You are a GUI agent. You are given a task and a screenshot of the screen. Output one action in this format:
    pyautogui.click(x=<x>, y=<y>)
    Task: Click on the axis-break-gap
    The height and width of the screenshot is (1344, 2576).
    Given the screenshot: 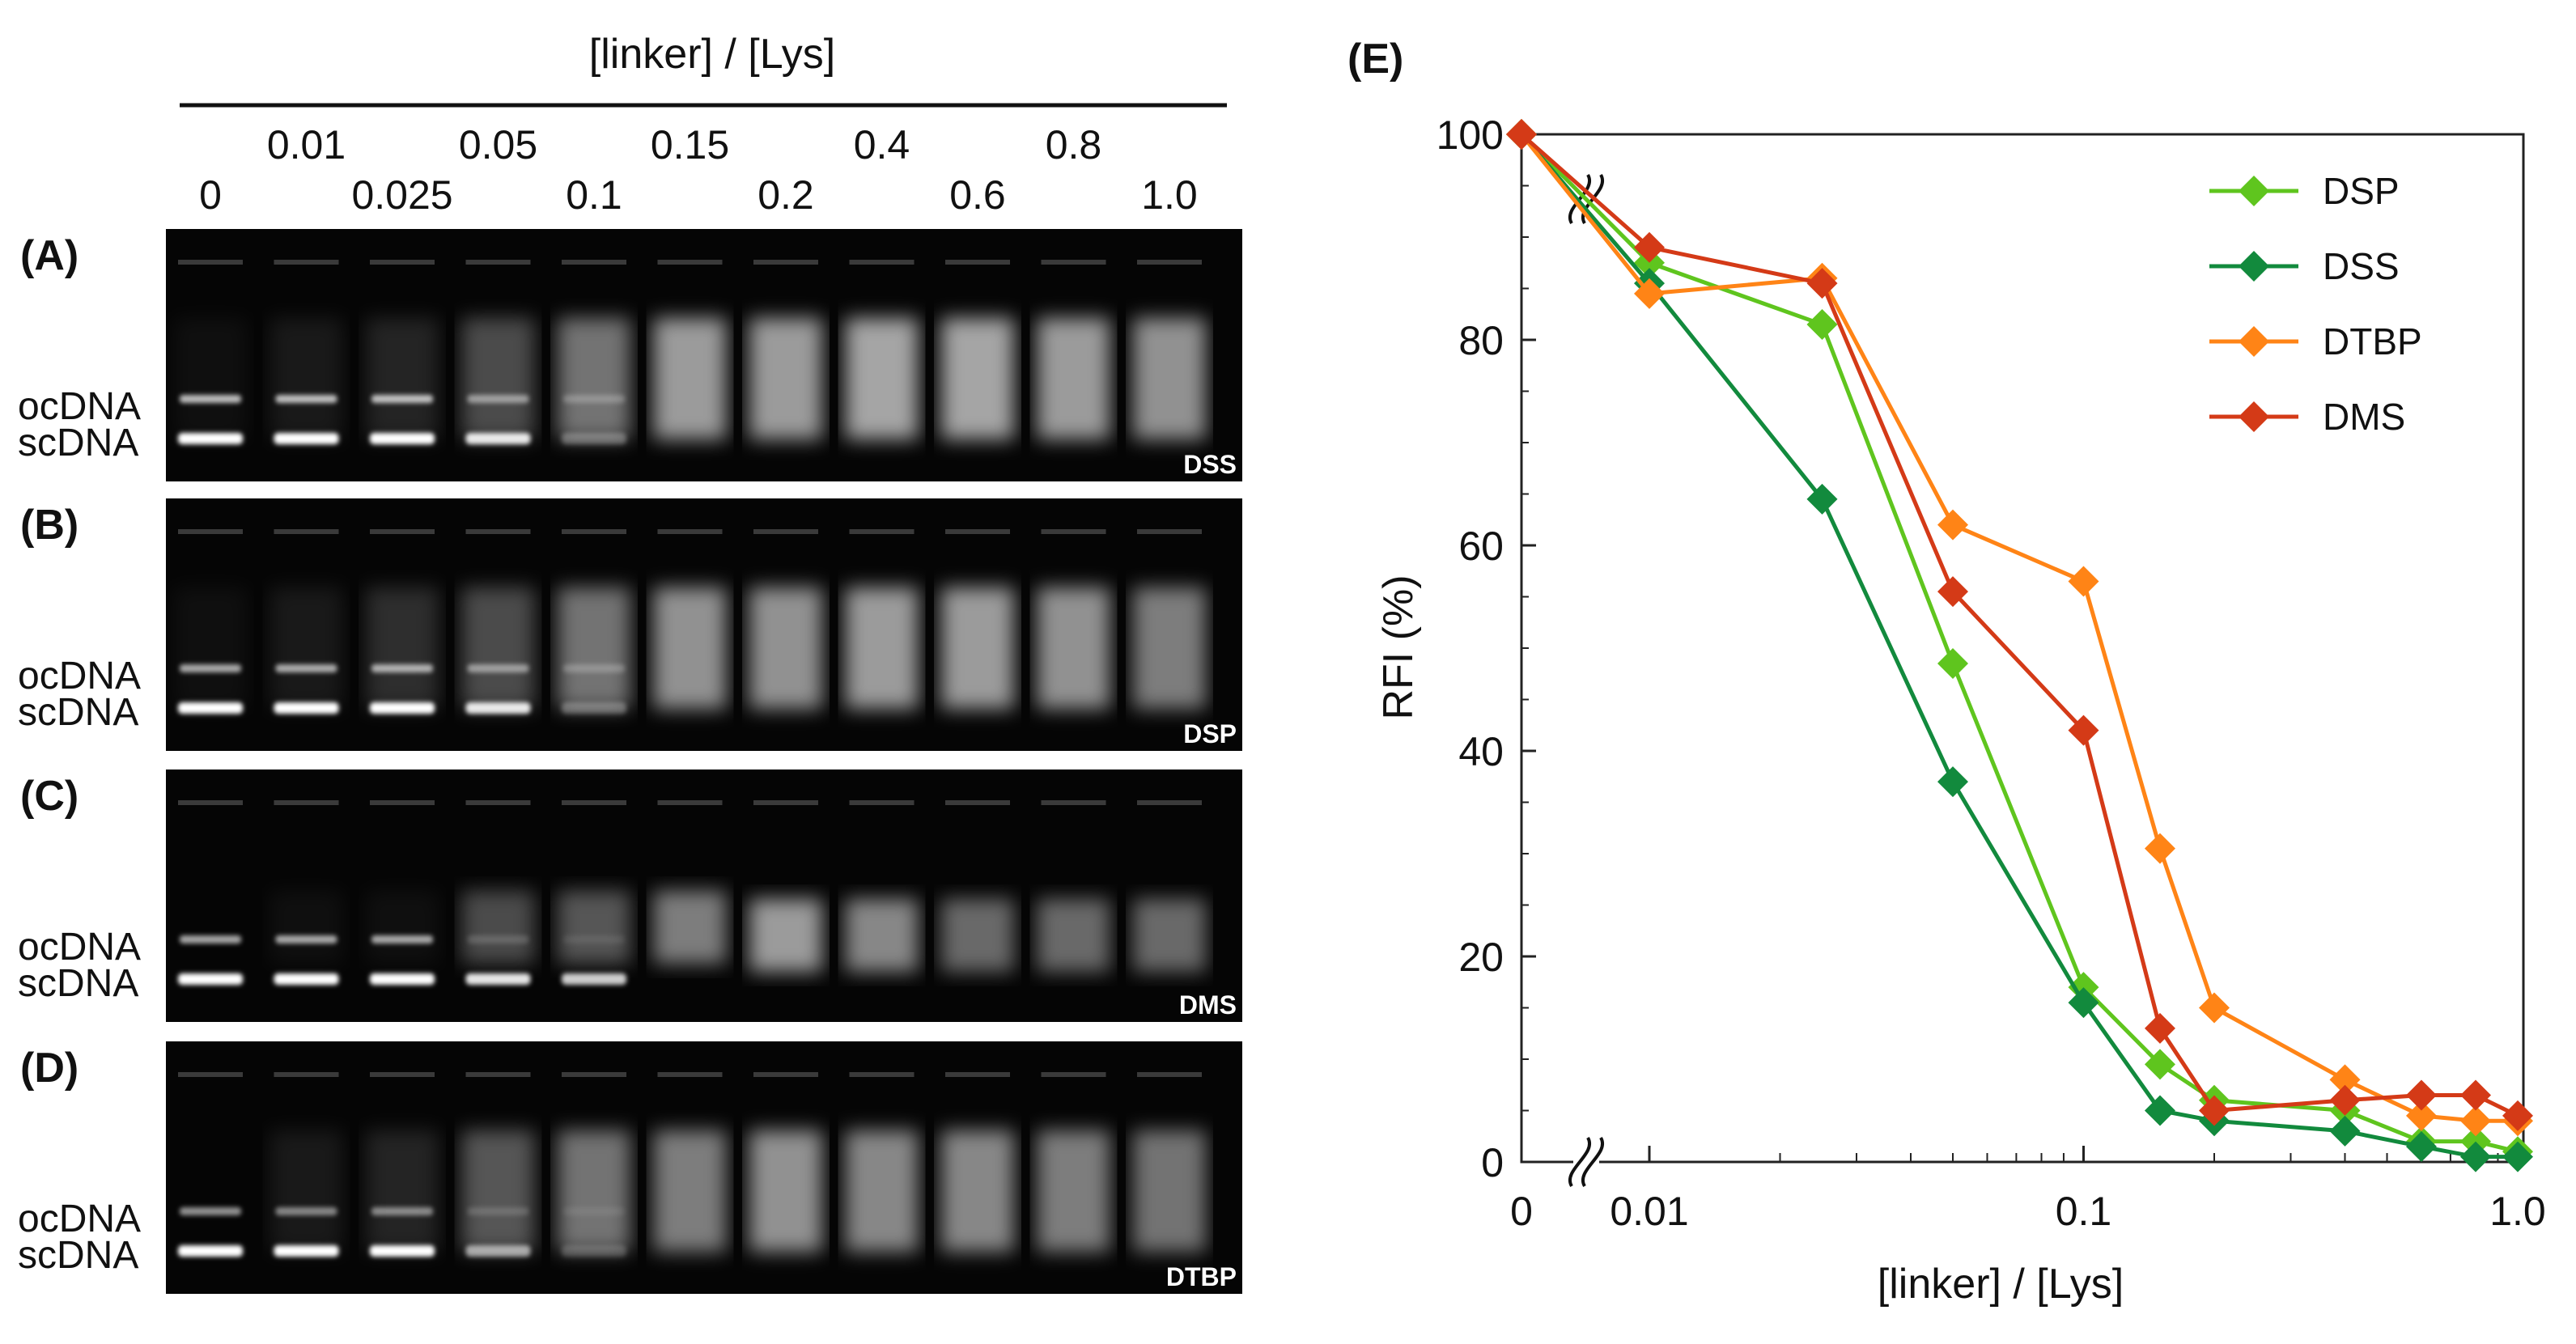 What is the action you would take?
    pyautogui.click(x=1586, y=1162)
    